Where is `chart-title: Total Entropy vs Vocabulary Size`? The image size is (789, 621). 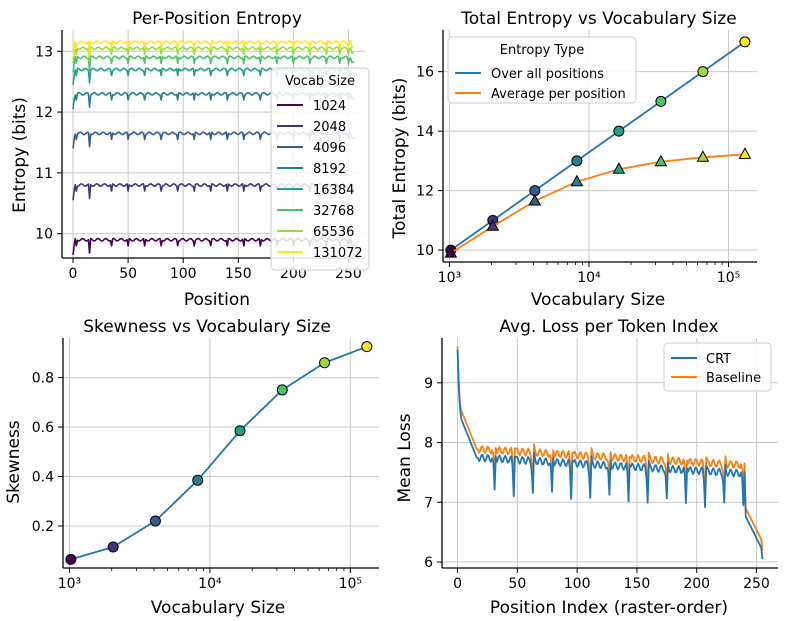 chart-title: Total Entropy vs Vocabulary Size is located at coordinates (598, 19).